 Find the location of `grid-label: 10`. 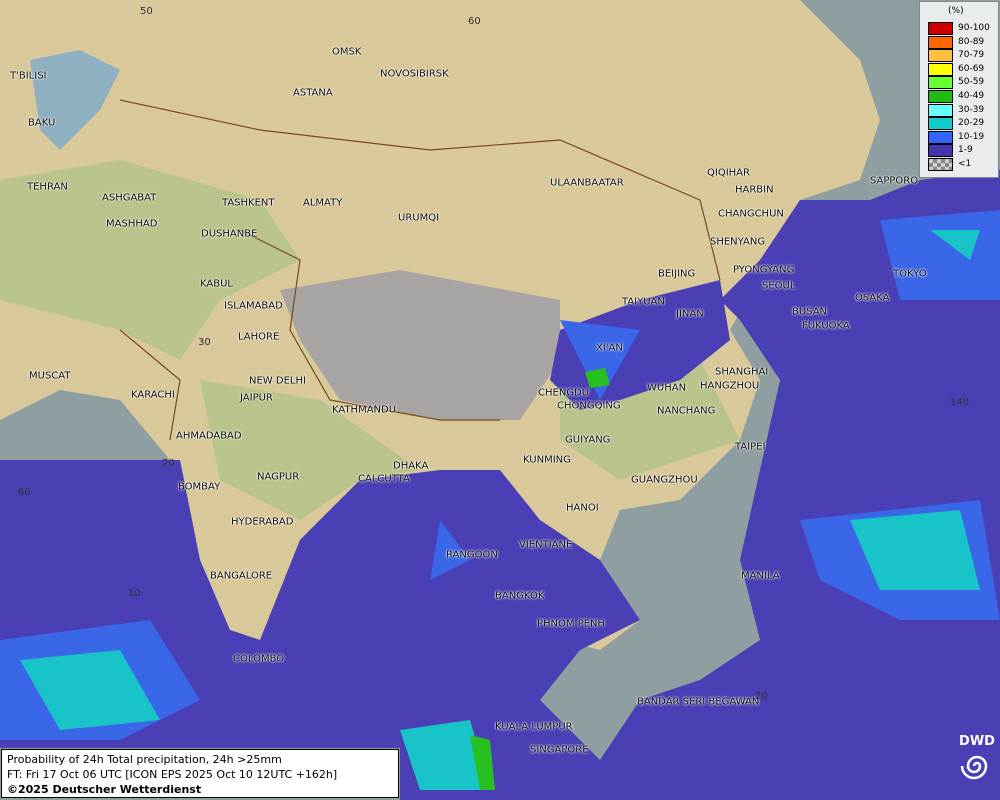

grid-label: 10 is located at coordinates (134, 593).